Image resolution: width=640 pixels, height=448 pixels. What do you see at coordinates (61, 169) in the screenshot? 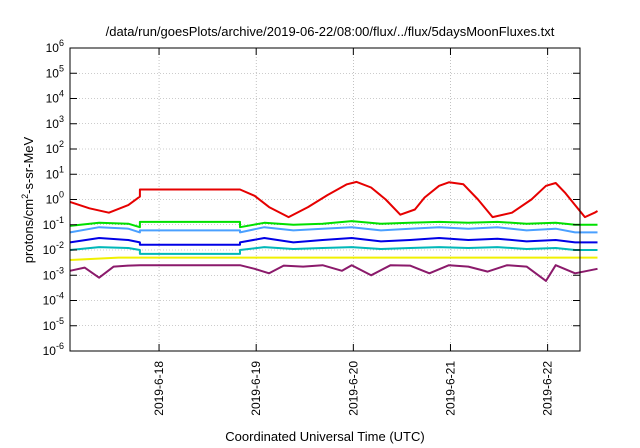
I see `y-tick-exponent: 1` at bounding box center [61, 169].